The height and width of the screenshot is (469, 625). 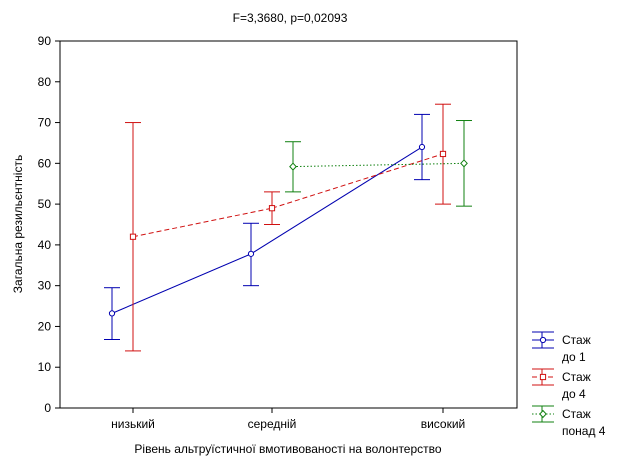 I want to click on y-tick-label: 60, so click(x=45, y=163).